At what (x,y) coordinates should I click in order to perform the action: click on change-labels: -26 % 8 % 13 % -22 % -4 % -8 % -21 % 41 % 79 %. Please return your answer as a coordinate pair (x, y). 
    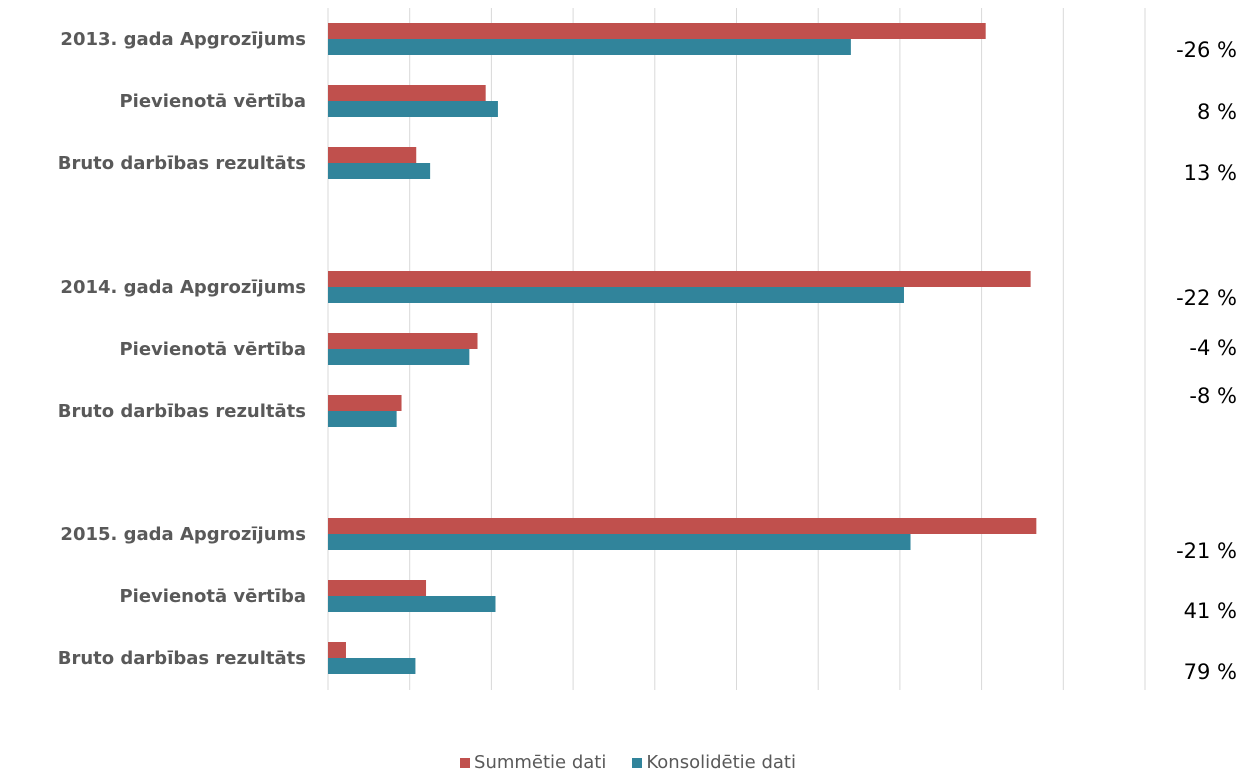
    Looking at the image, I should click on (1206, 361).